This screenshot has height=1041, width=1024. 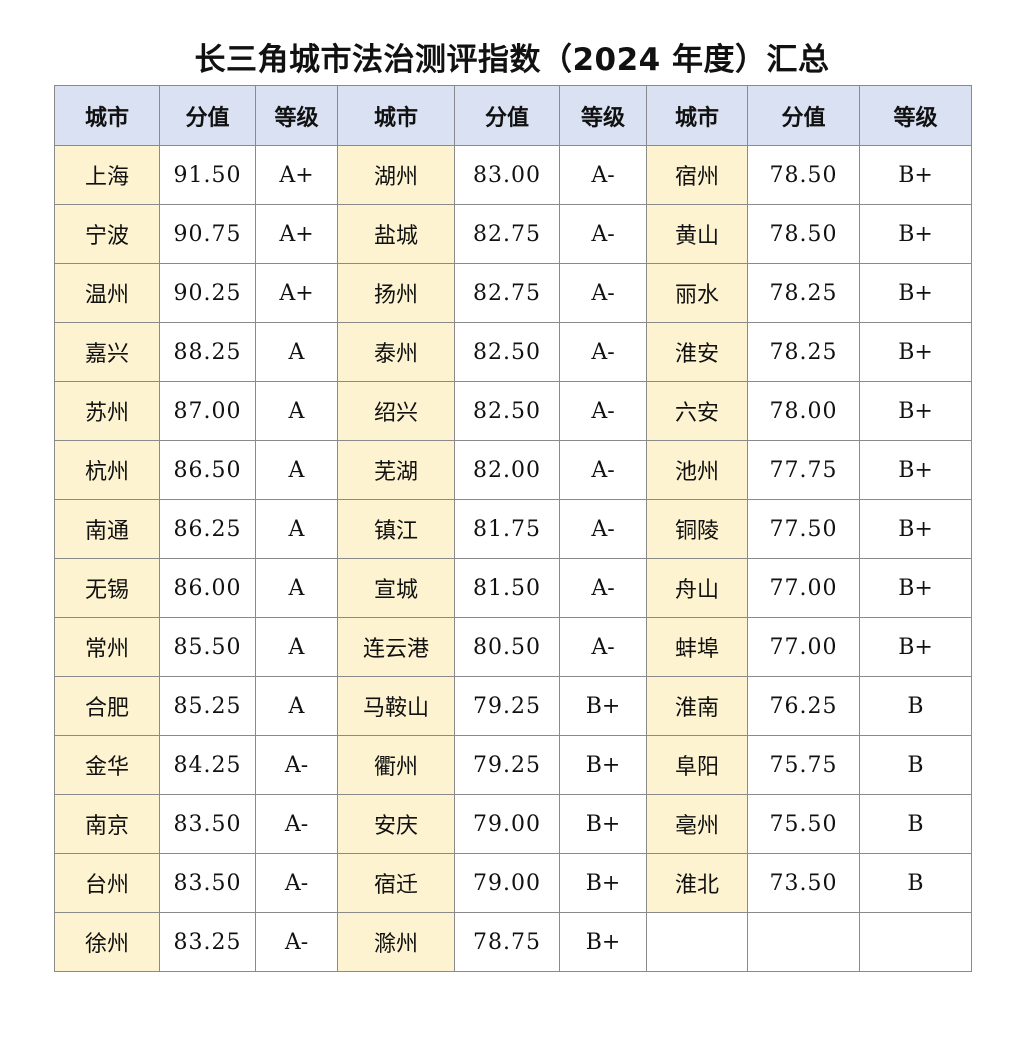 What do you see at coordinates (507, 529) in the screenshot?
I see `score-cell: 81.75` at bounding box center [507, 529].